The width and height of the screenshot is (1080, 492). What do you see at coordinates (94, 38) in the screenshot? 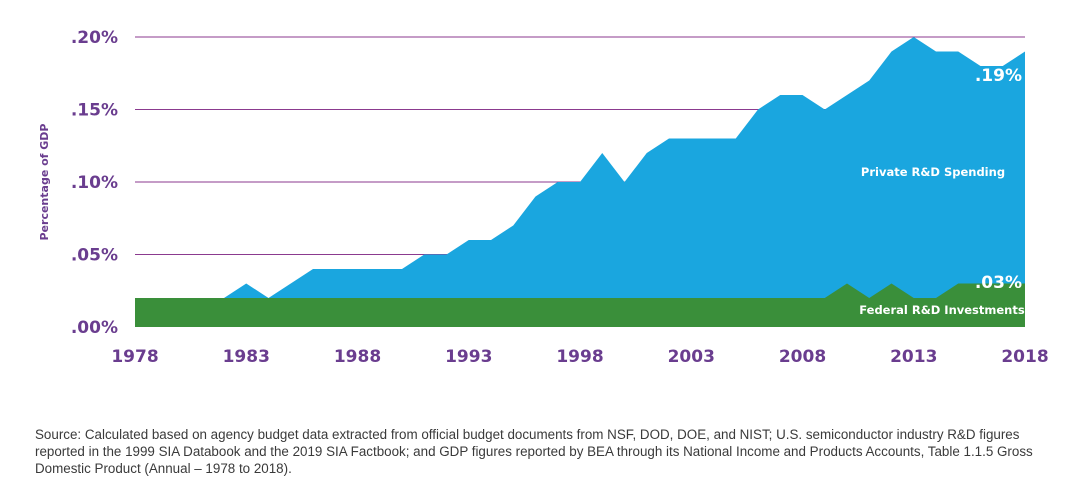
I see `y-tick-label: .20%` at bounding box center [94, 38].